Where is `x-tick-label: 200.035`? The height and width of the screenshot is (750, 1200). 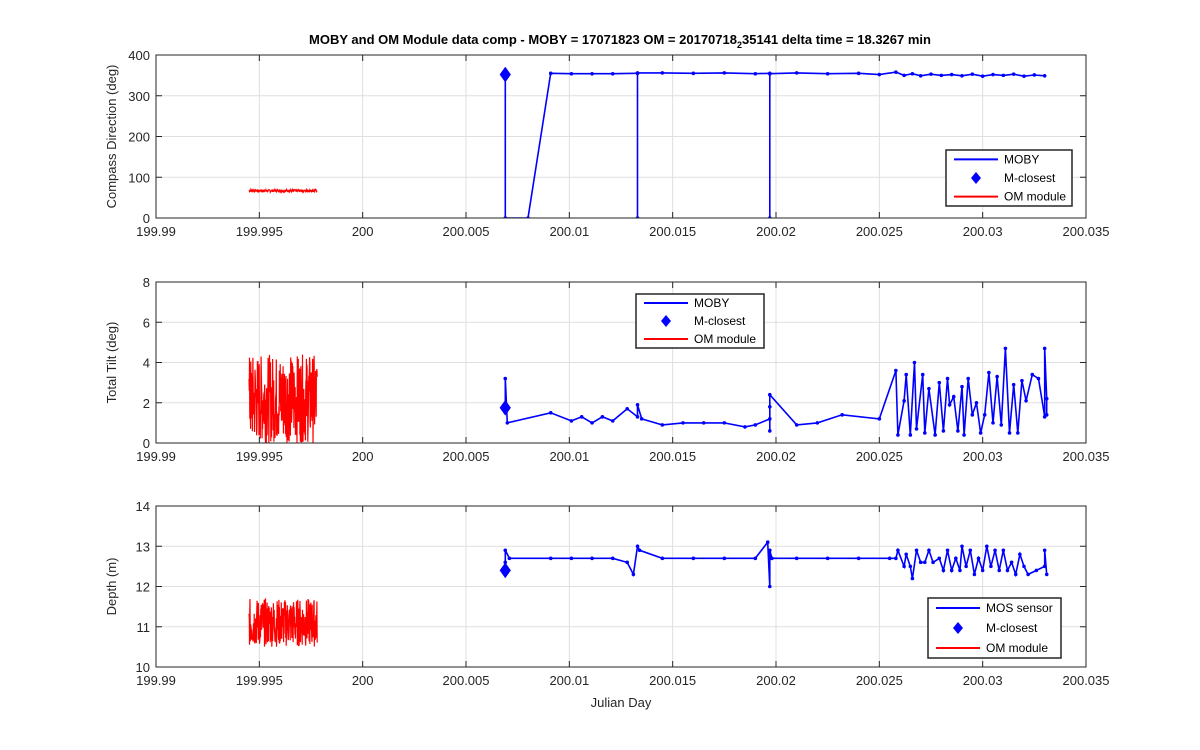
x-tick-label: 200.035 is located at coordinates (1086, 680).